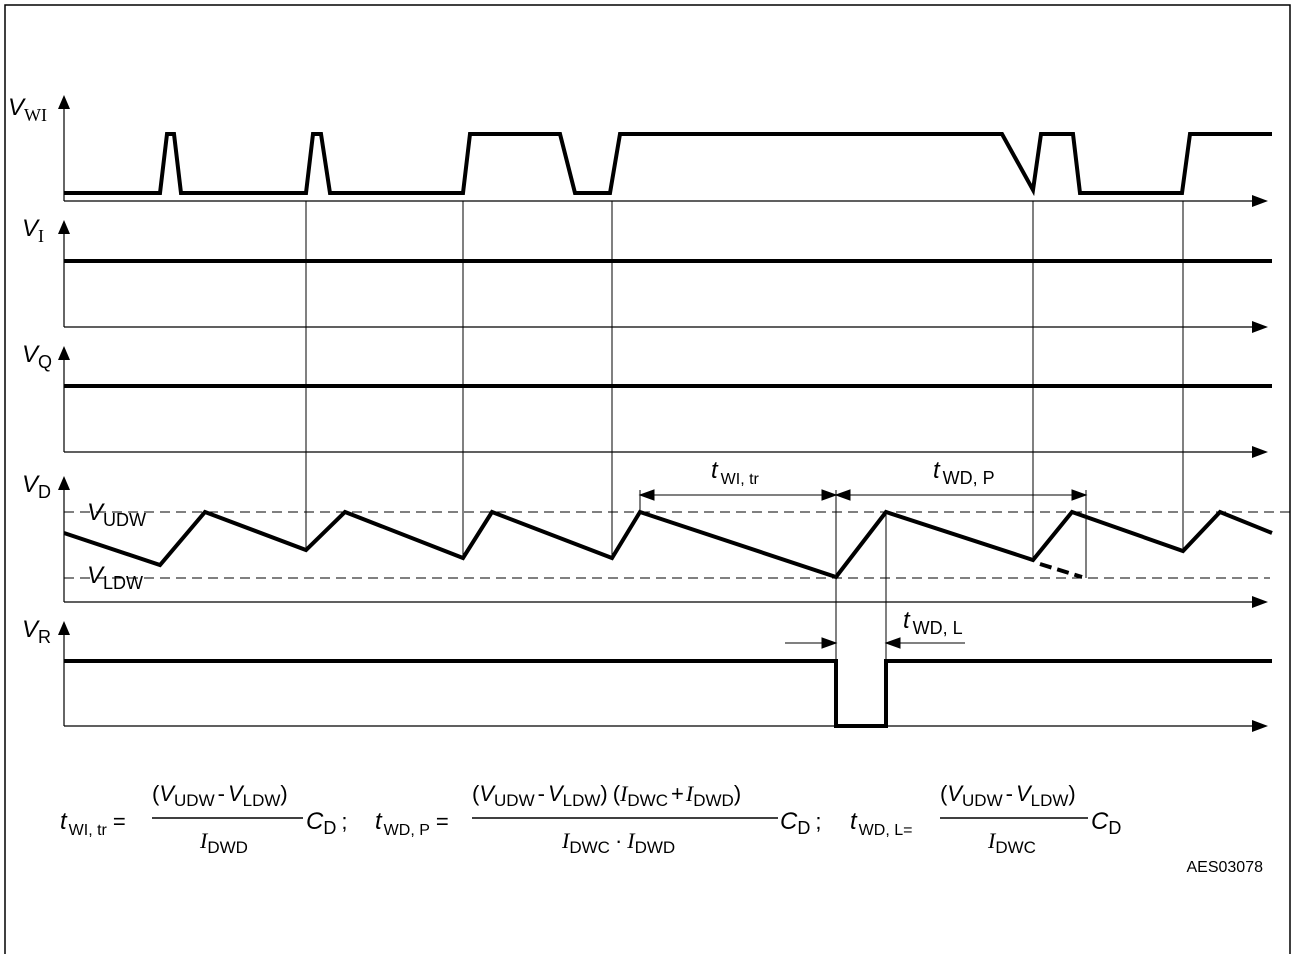 The width and height of the screenshot is (1295, 954). I want to click on formula-t-wd-l: t WD, L= (VUDW - VLDW) IDWC CD, so click(985, 819).